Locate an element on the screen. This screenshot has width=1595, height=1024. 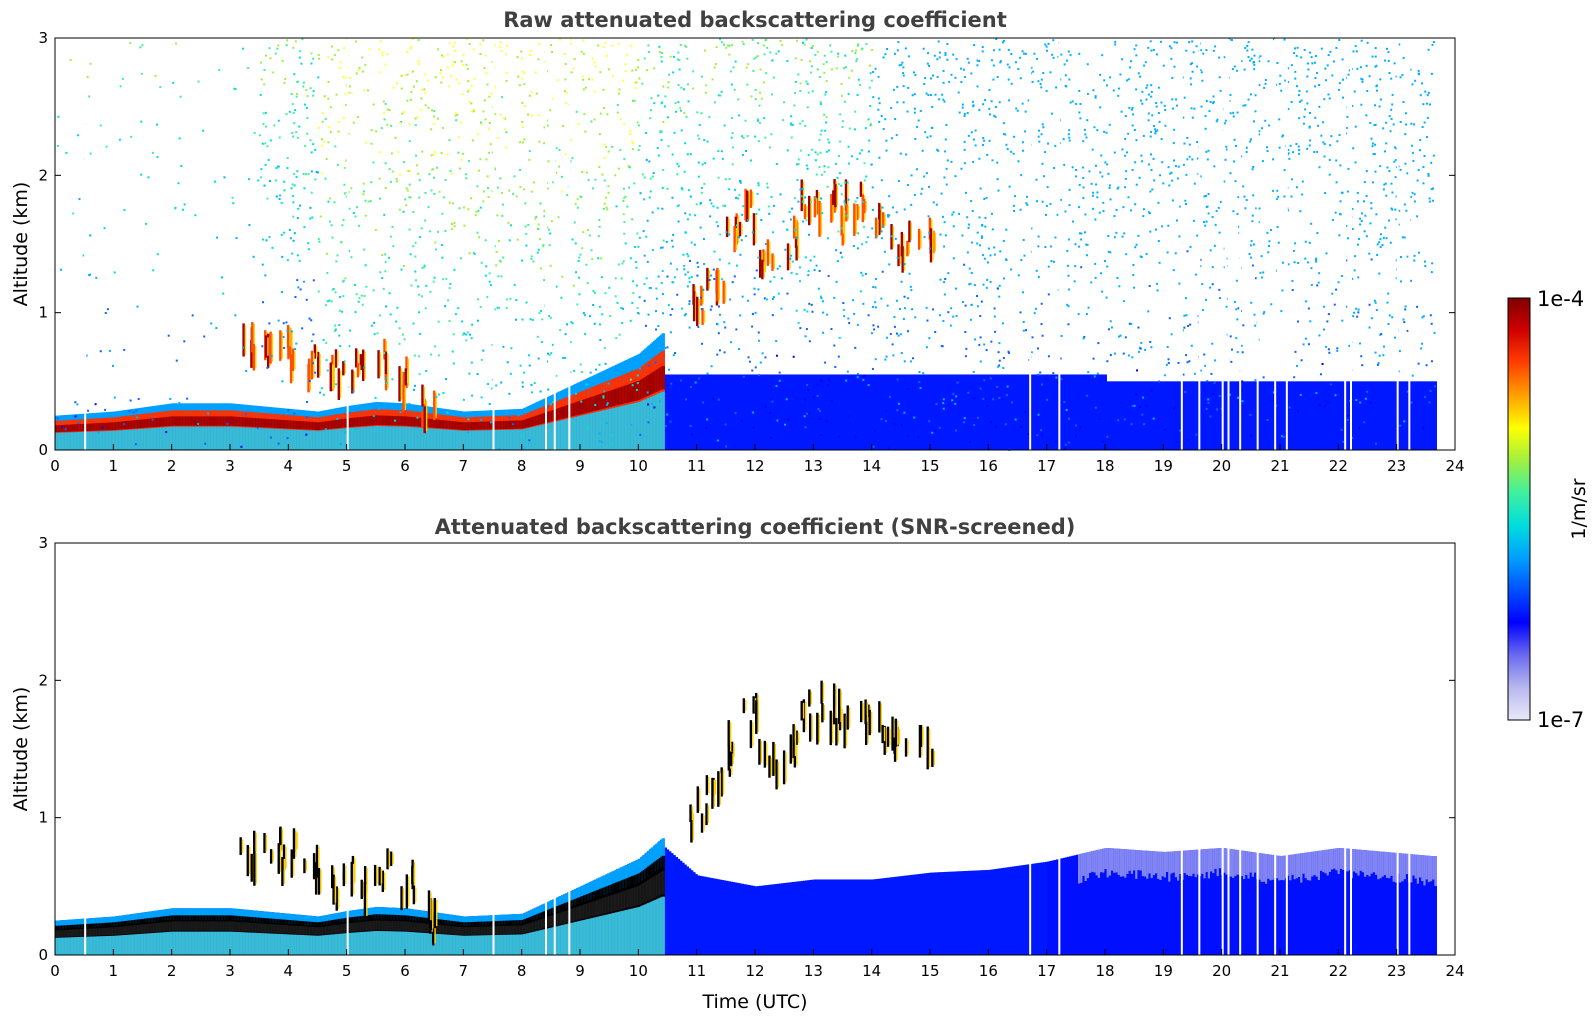
x-axis-label: Time (UTC) is located at coordinates (754, 1002).